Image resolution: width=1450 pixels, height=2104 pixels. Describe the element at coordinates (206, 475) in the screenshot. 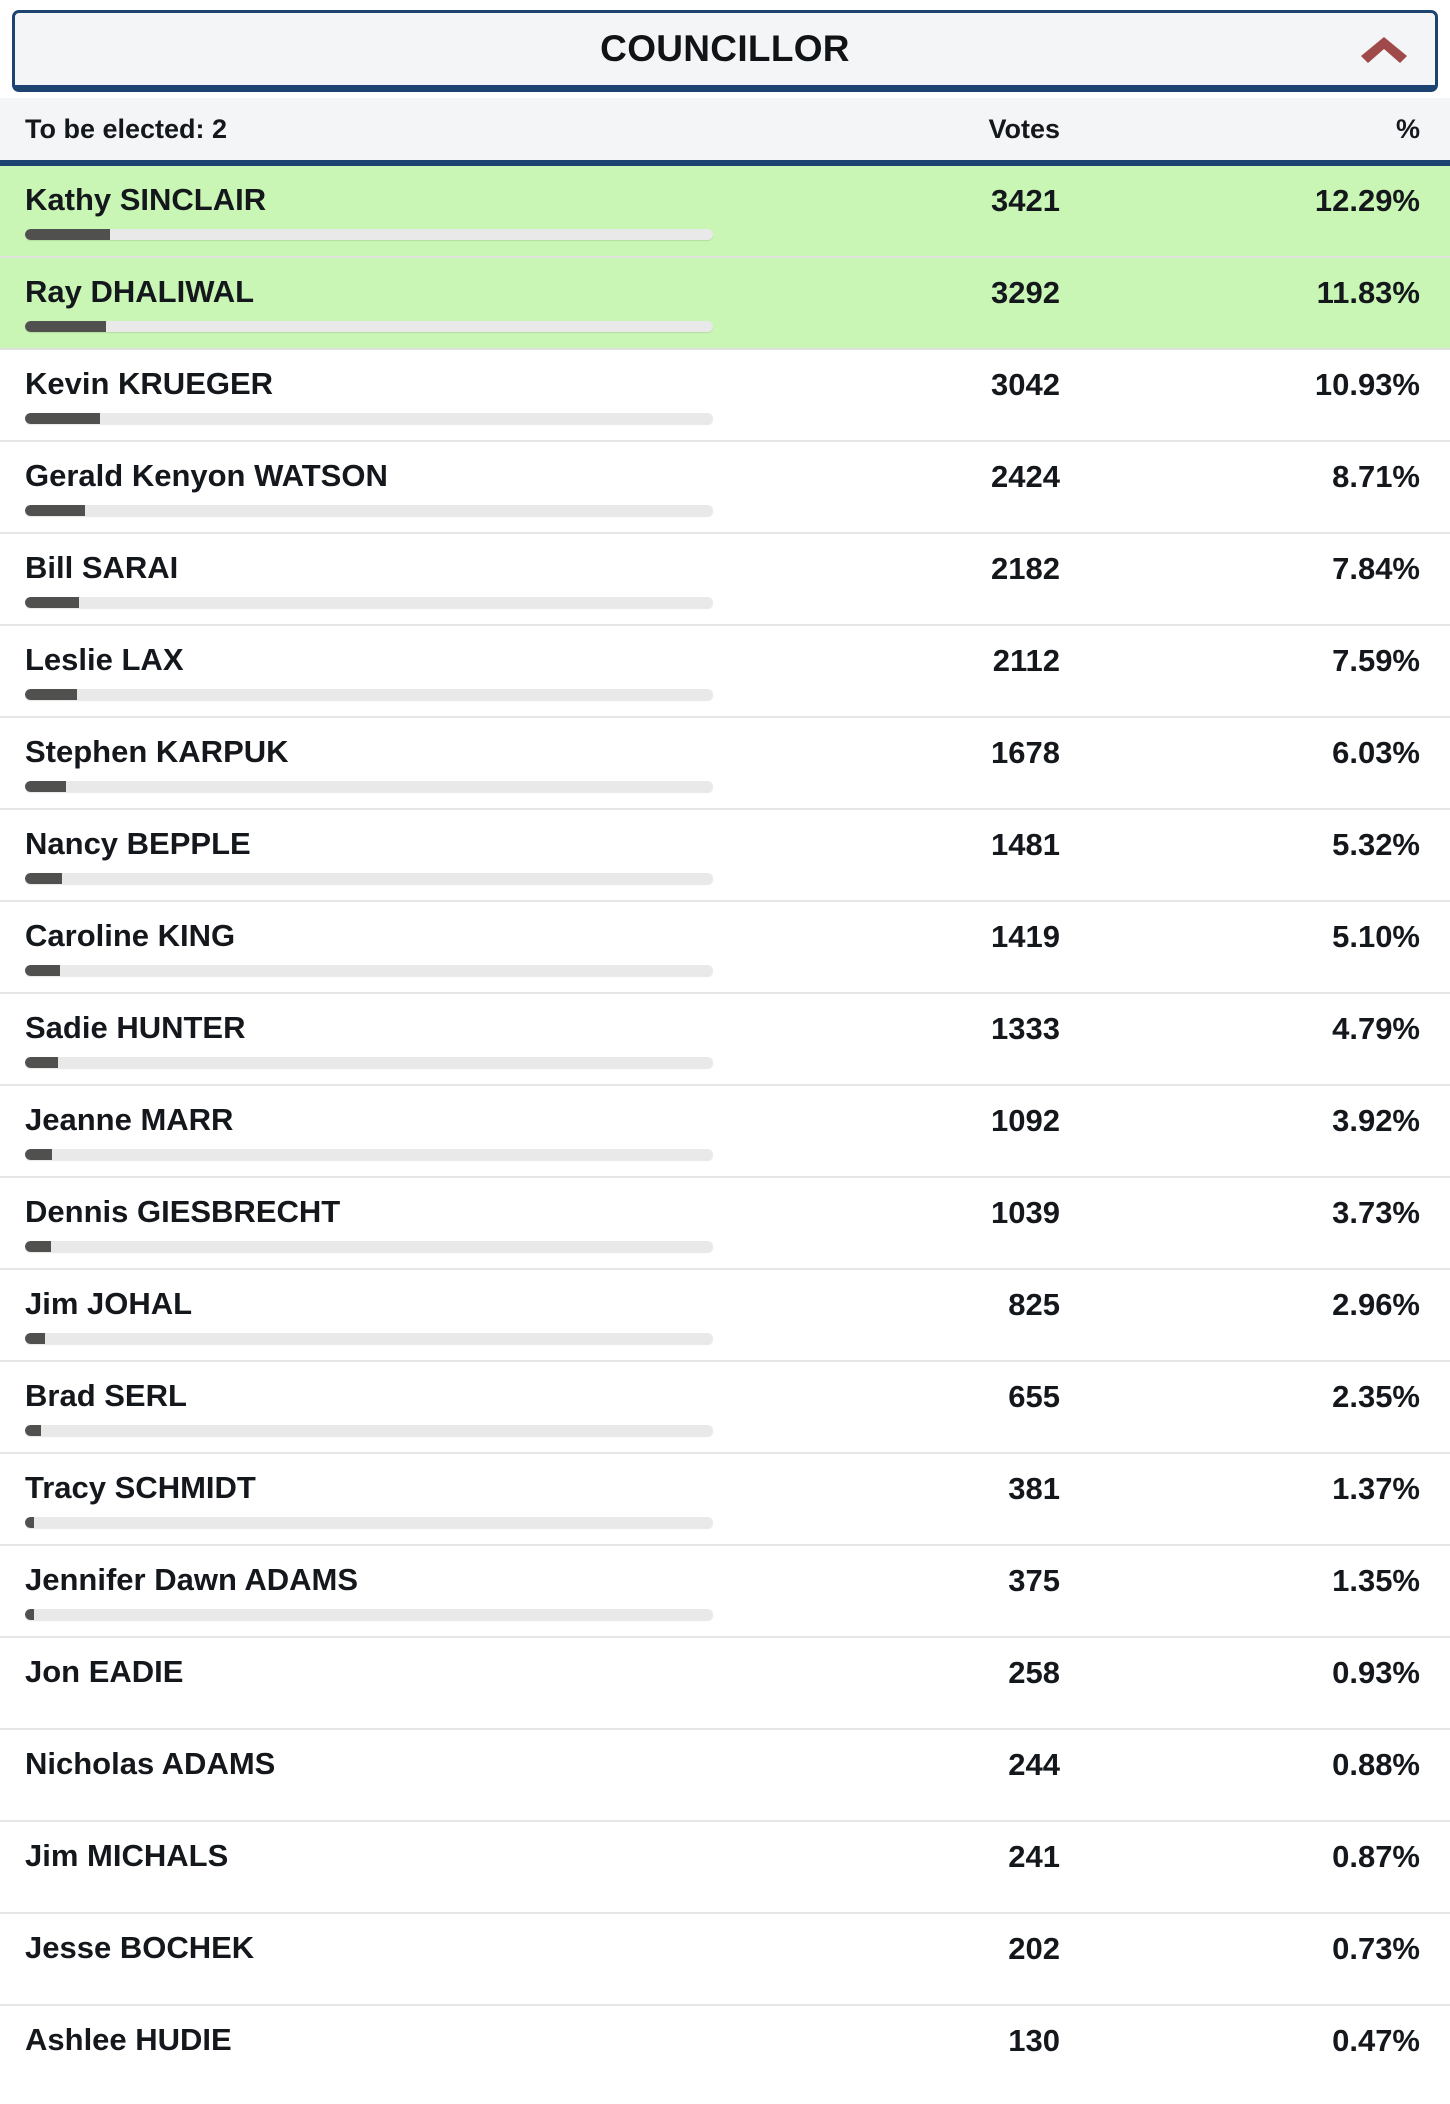

I see `candidate-name: Gerald Kenyon WATSON` at that location.